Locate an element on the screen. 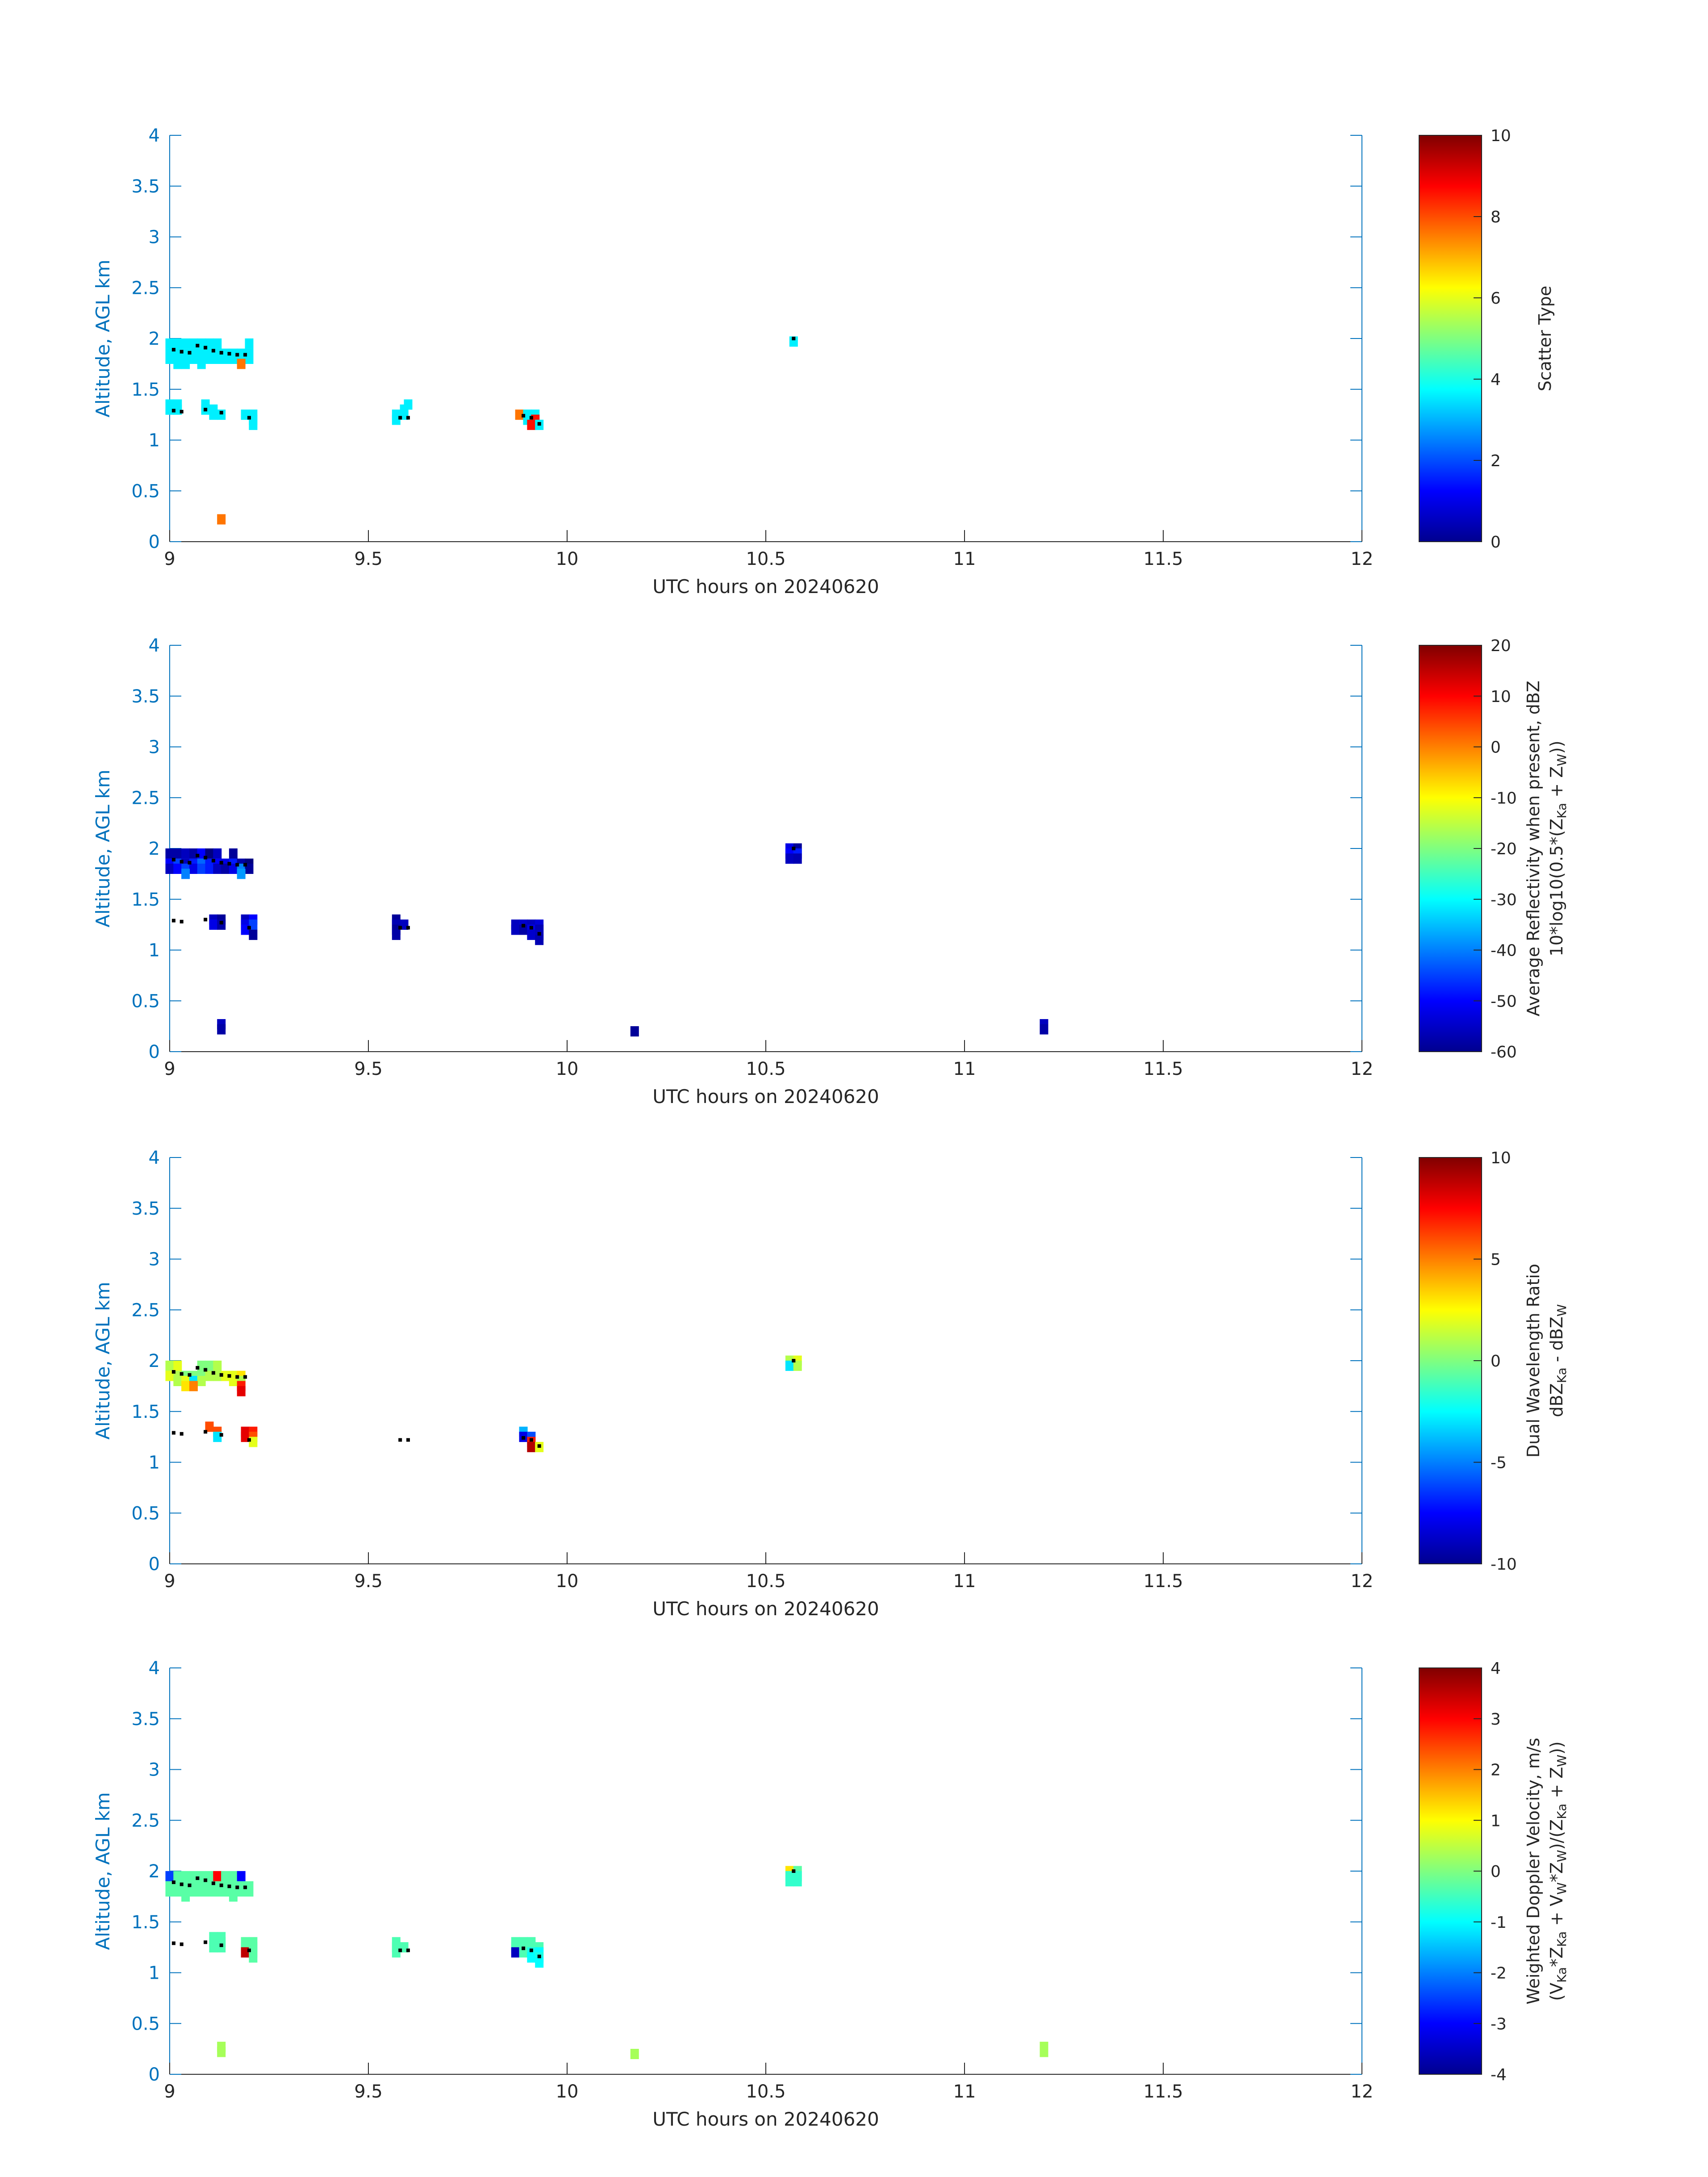 This screenshot has height=2177, width=1708. colorbar-tick-label: 20 is located at coordinates (1501, 646).